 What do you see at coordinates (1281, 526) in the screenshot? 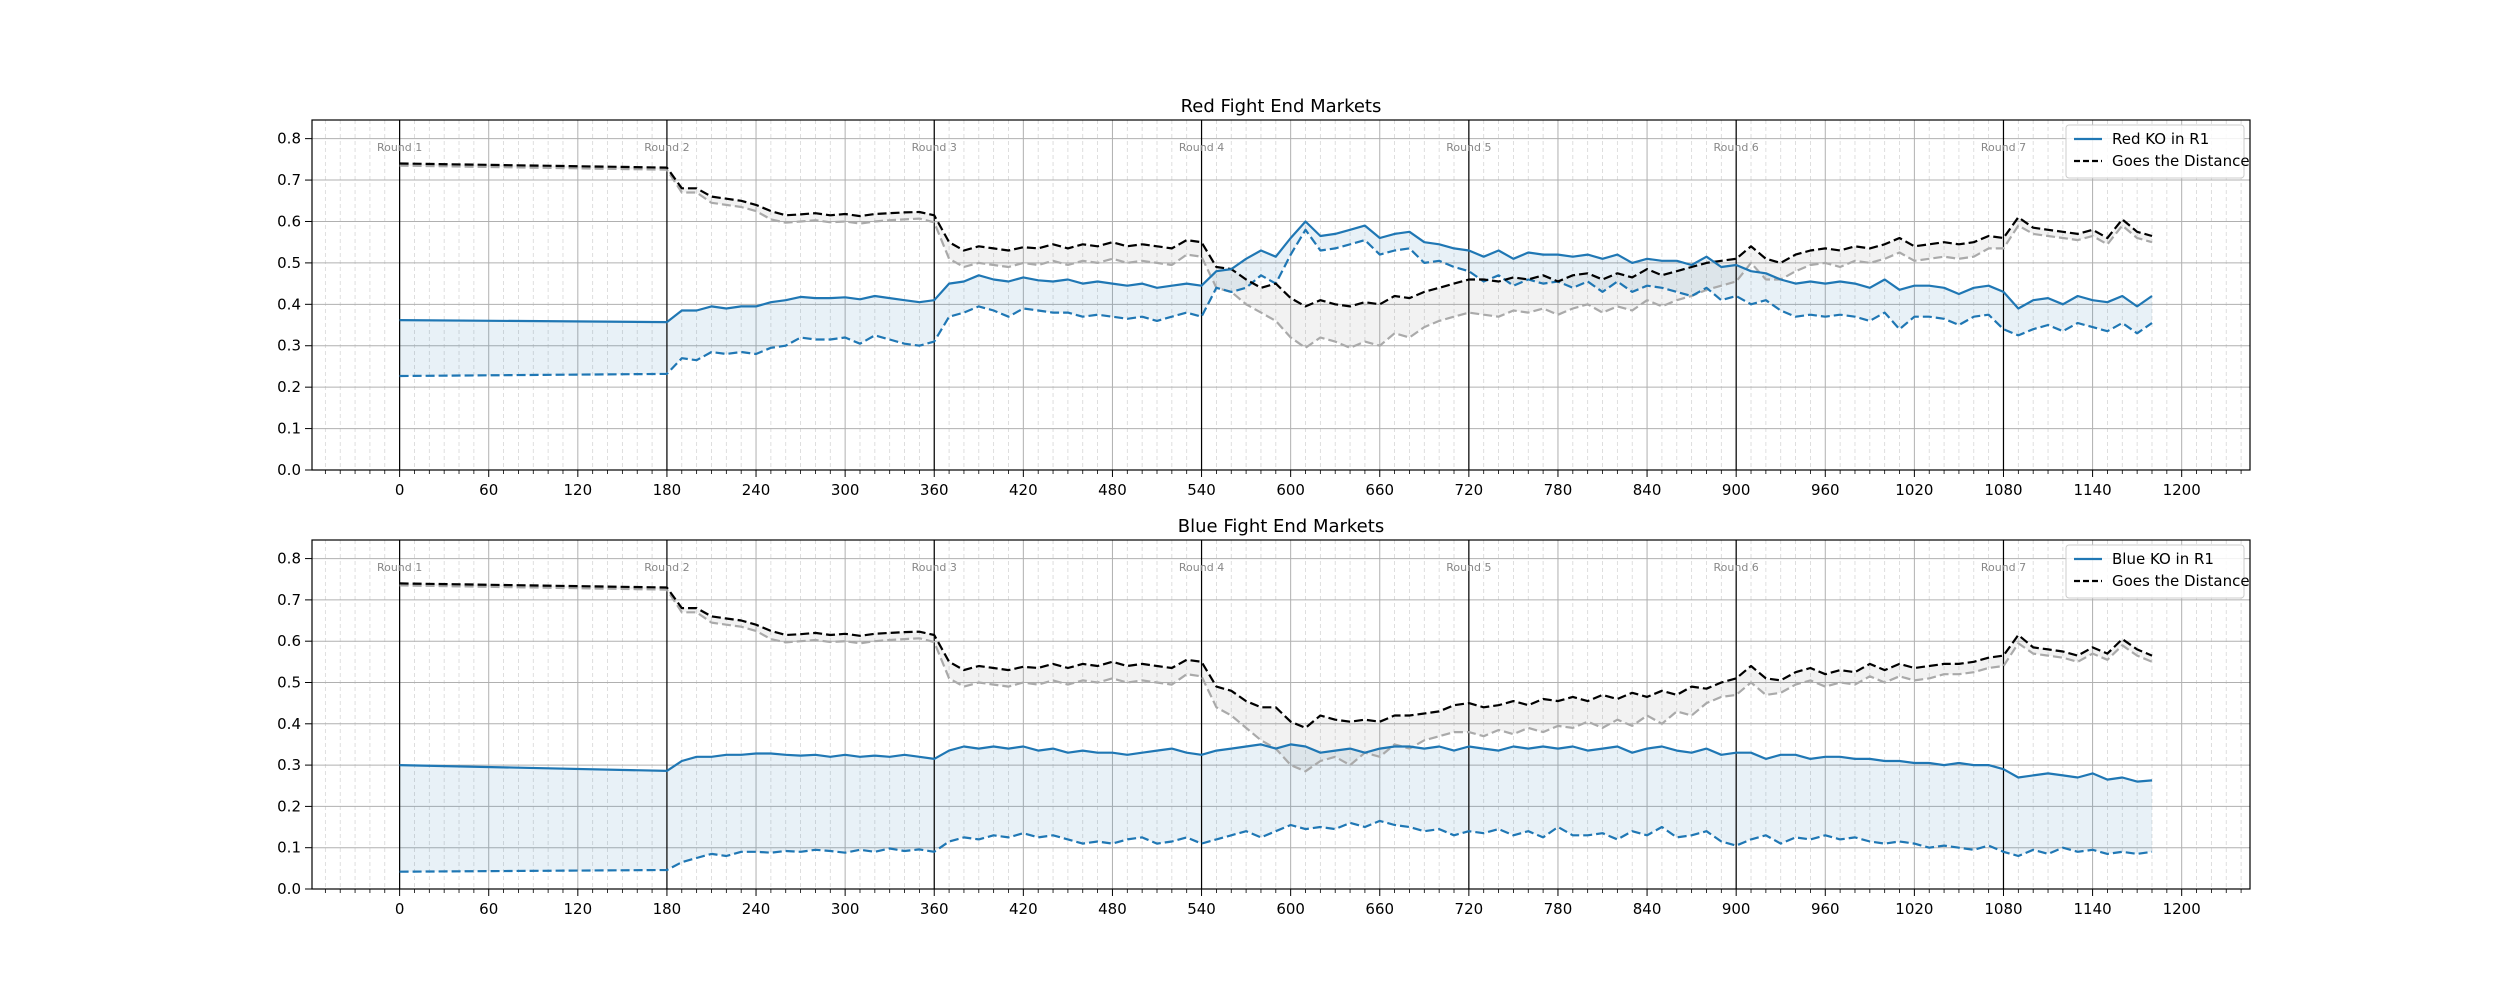
I see `chart-title: Blue Fight End Markets` at bounding box center [1281, 526].